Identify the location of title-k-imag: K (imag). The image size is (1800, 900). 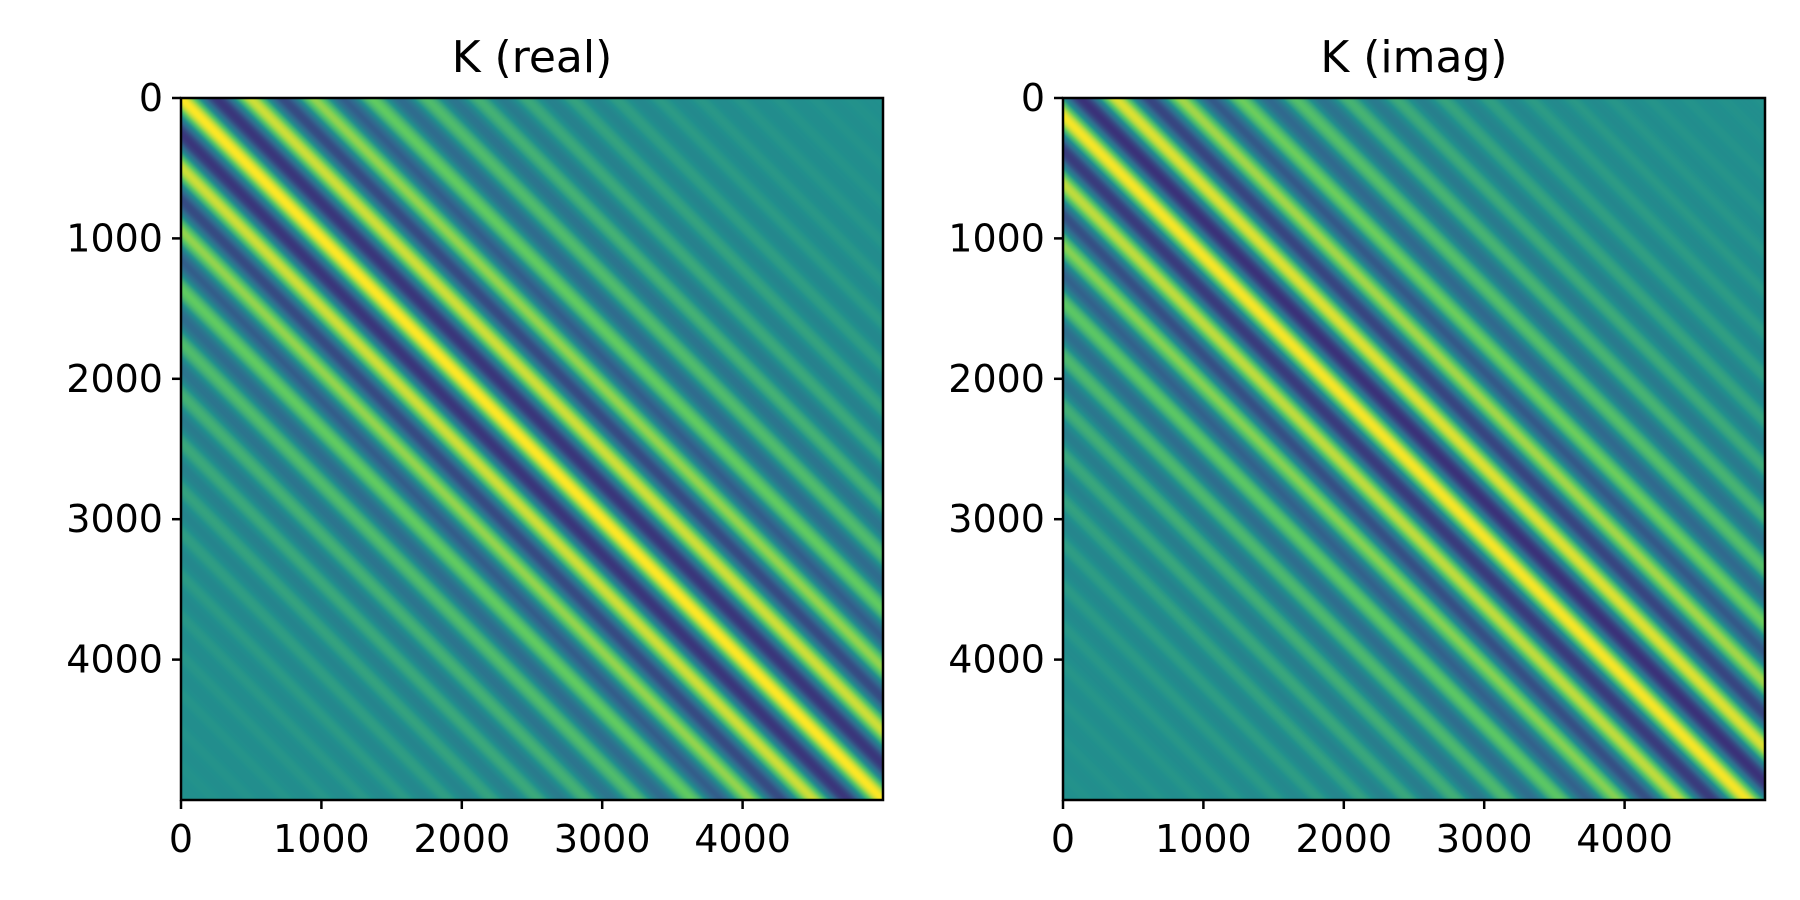
(1413, 57).